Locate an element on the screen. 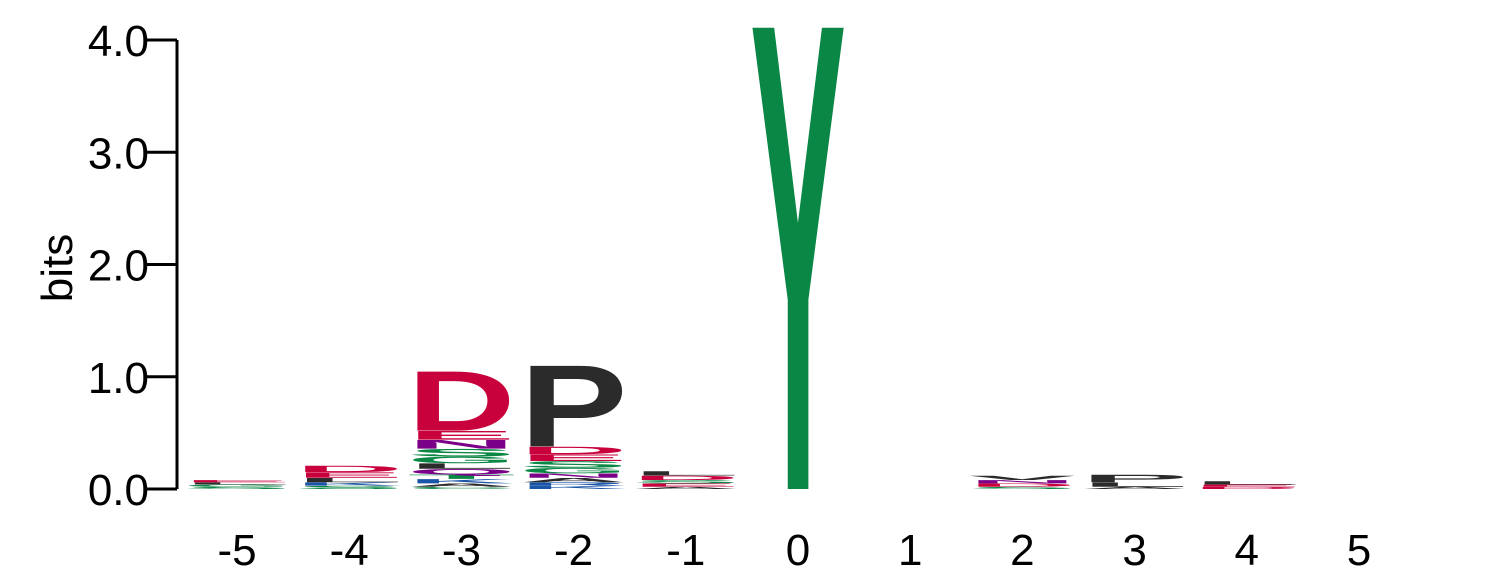  logo-letter: V is located at coordinates (1022, 477).